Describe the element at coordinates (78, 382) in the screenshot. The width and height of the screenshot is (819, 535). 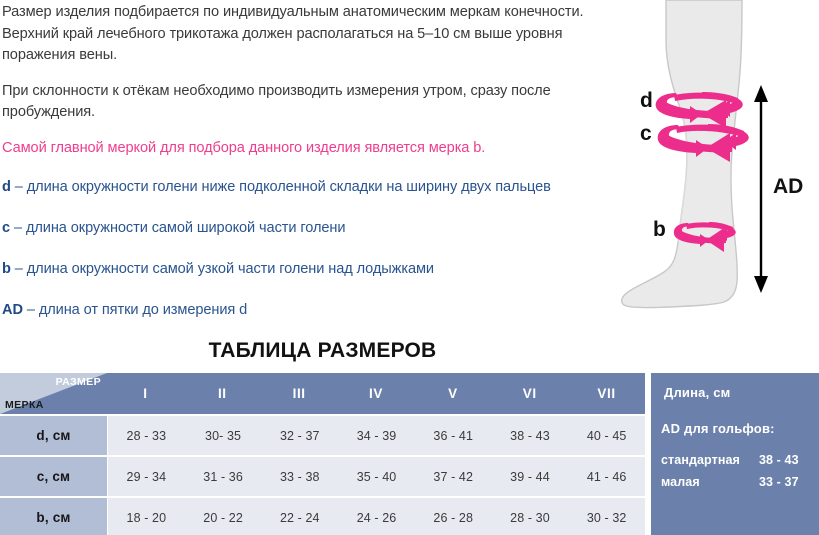
I see `corner-label-size: РАЗМЕР` at that location.